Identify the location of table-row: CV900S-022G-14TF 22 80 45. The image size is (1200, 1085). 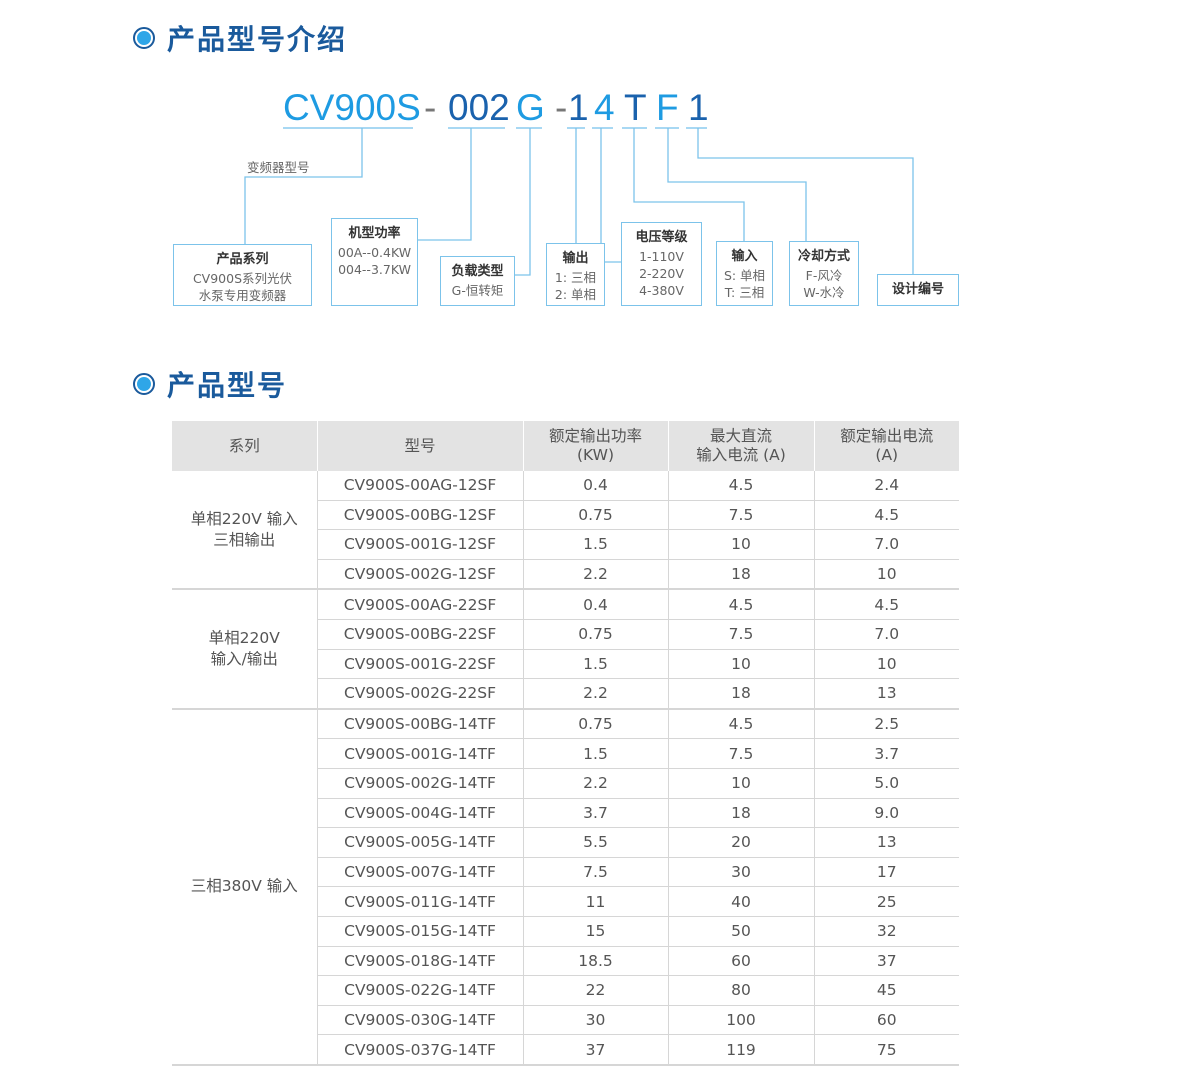
(565, 990).